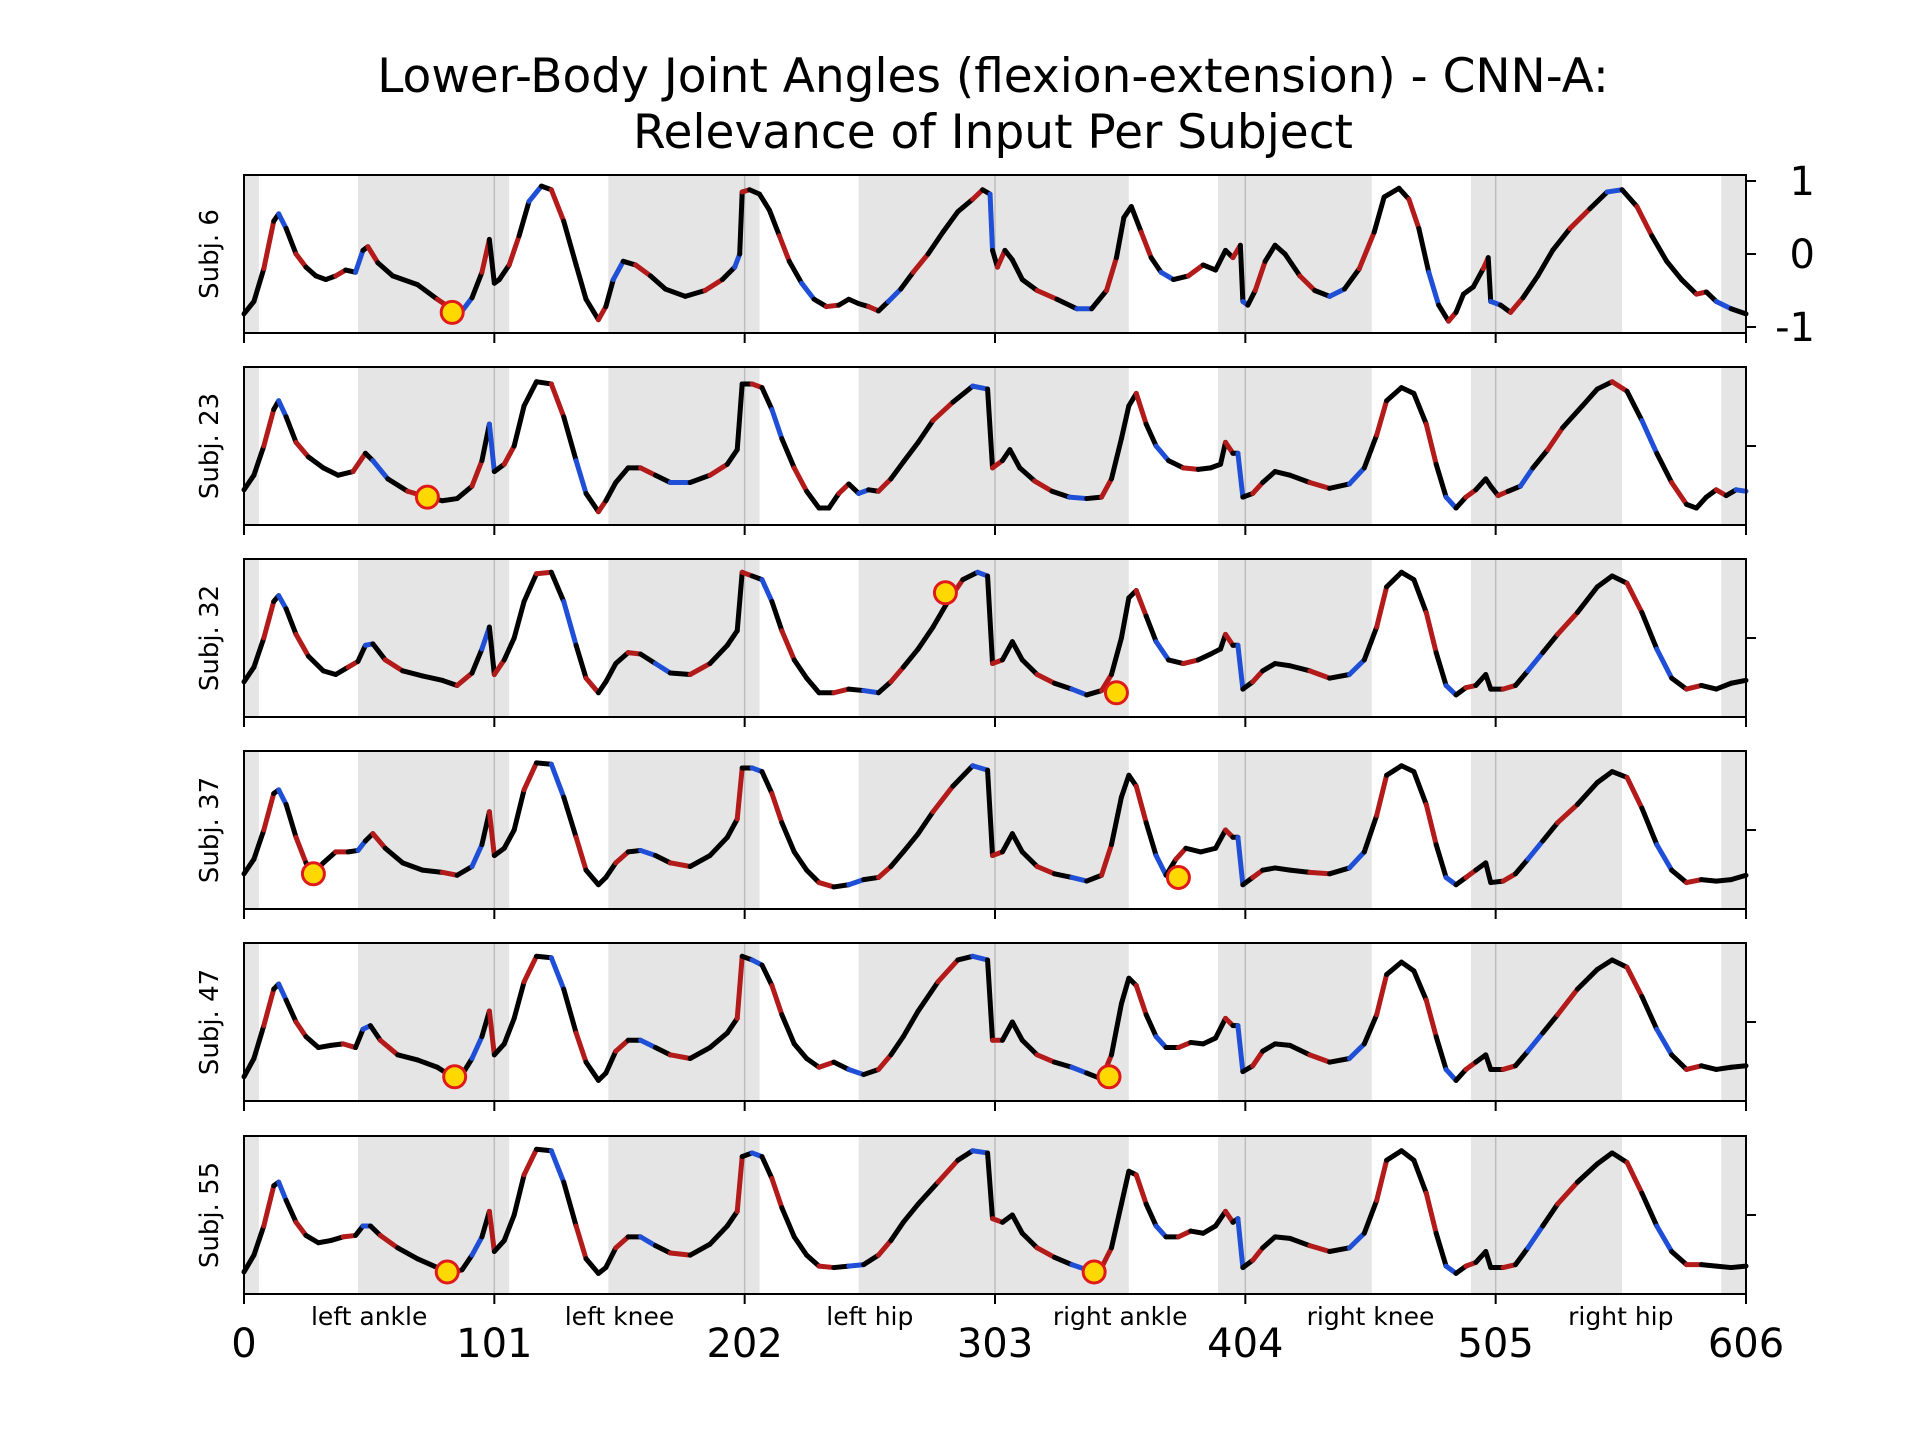 Image resolution: width=1920 pixels, height=1440 pixels. Describe the element at coordinates (1495, 1344) in the screenshot. I see `x-tick-label: 505` at that location.